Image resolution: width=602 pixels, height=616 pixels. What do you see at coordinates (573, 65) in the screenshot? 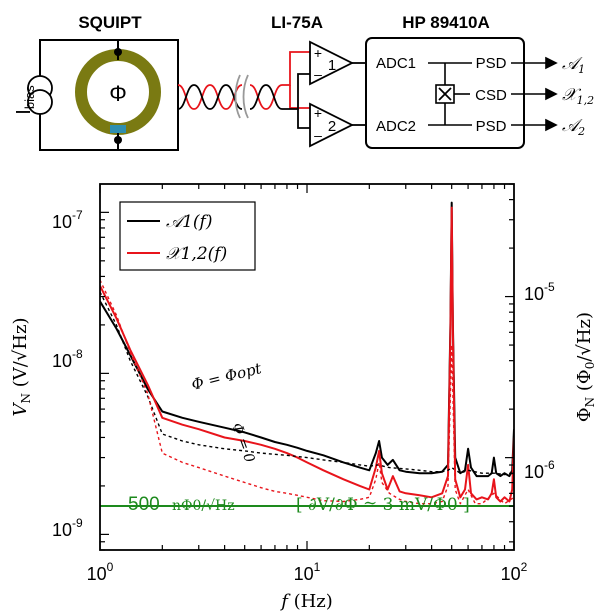
I see `output-a1: 𝒜1` at bounding box center [573, 65].